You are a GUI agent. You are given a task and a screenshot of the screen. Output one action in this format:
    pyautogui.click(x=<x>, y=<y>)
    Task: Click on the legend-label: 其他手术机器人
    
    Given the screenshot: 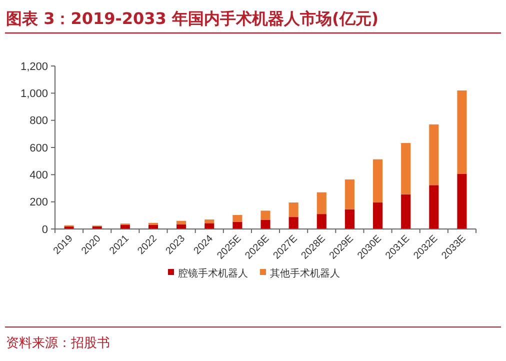 What is the action you would take?
    pyautogui.click(x=305, y=274)
    